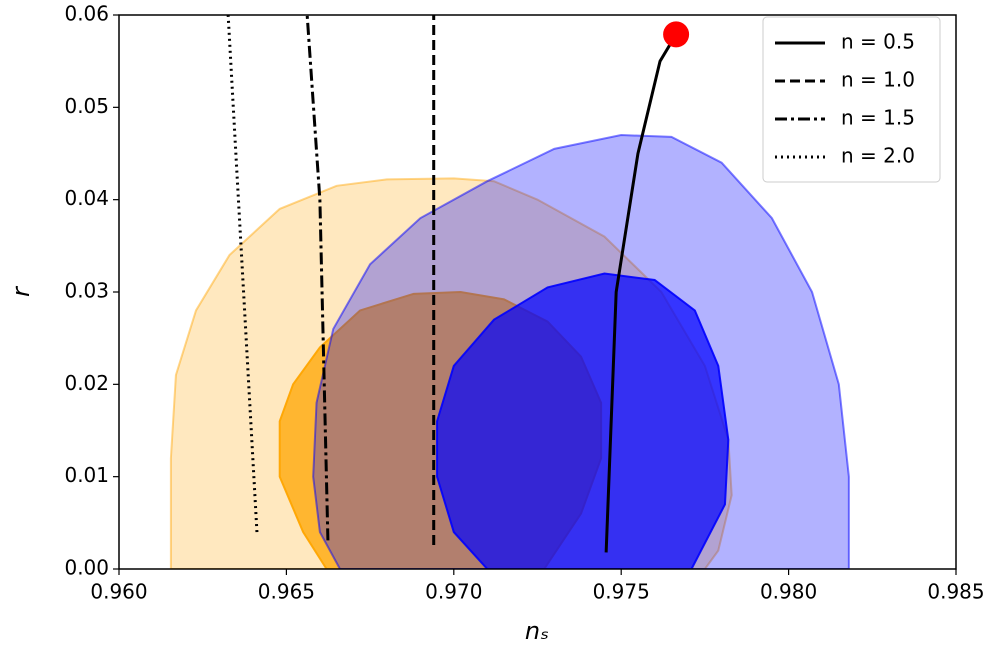  What do you see at coordinates (453, 592) in the screenshot?
I see `x-tick-label: 0.970` at bounding box center [453, 592].